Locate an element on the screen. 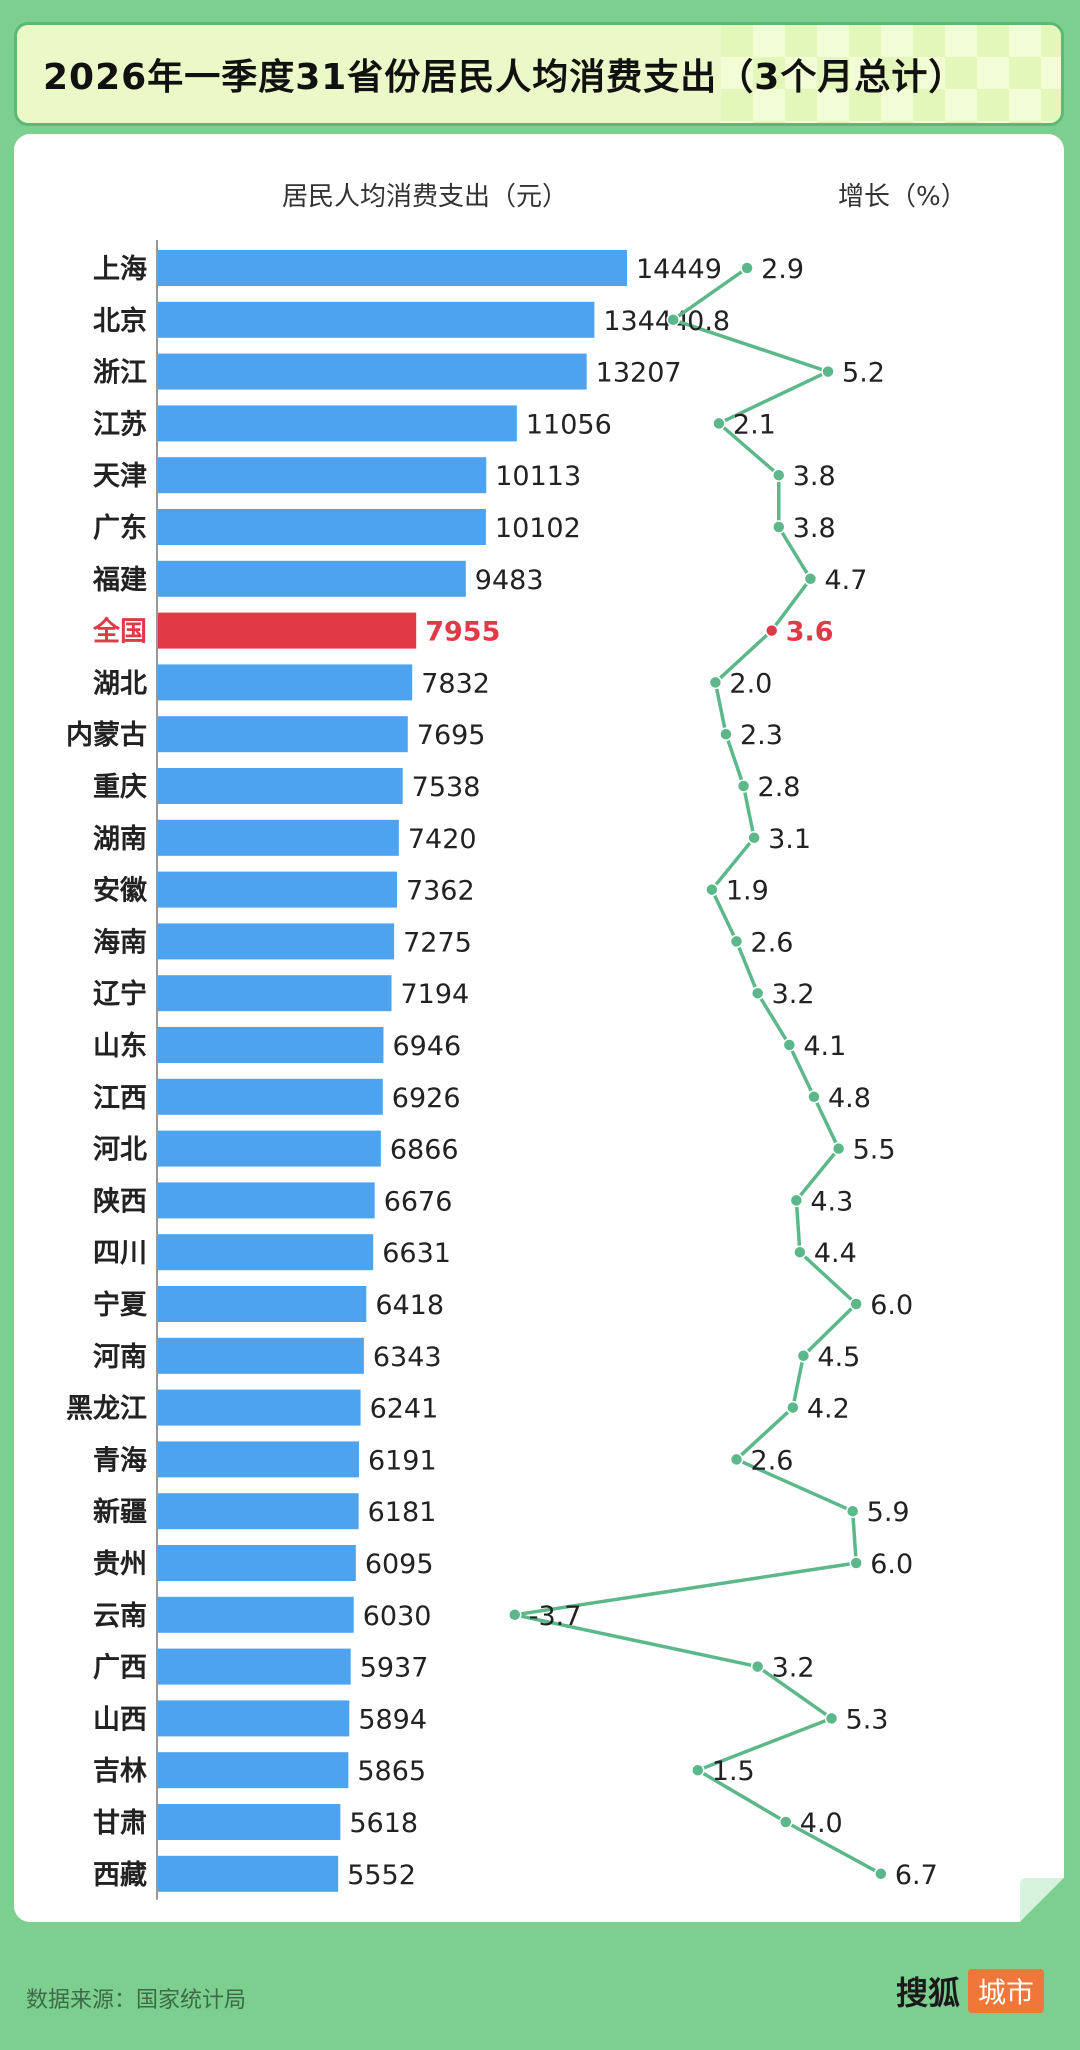 This screenshot has width=1080, height=2050. page-fold-corner is located at coordinates (1042, 1900).